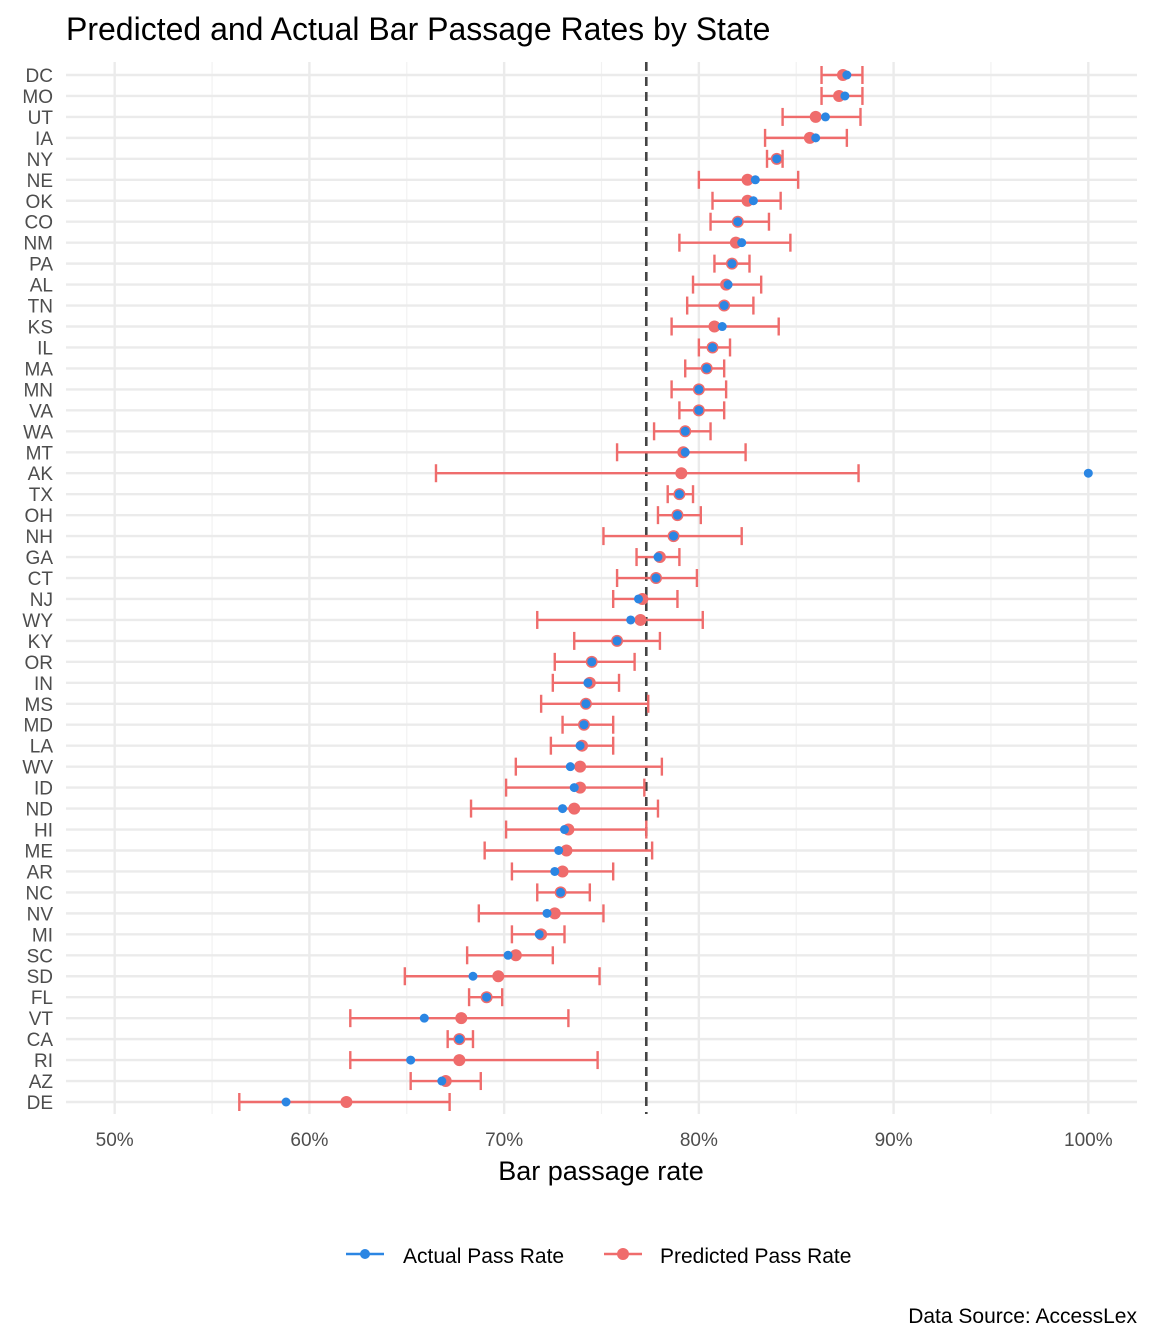 The height and width of the screenshot is (1344, 1152). What do you see at coordinates (41, 265) in the screenshot?
I see `state-label: PA` at bounding box center [41, 265].